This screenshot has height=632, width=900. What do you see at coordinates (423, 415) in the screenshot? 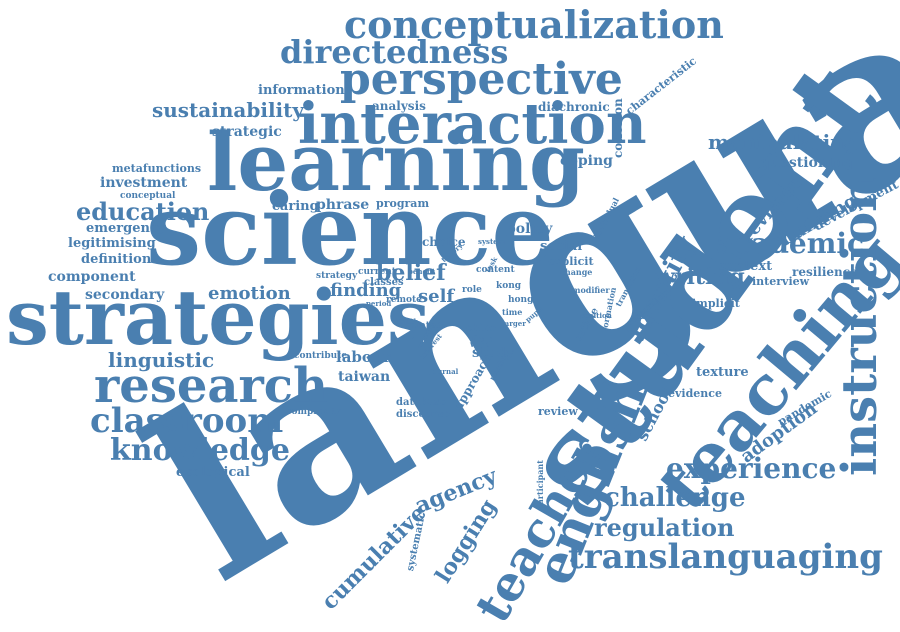
I see `word-discourse: discourse` at bounding box center [423, 415].